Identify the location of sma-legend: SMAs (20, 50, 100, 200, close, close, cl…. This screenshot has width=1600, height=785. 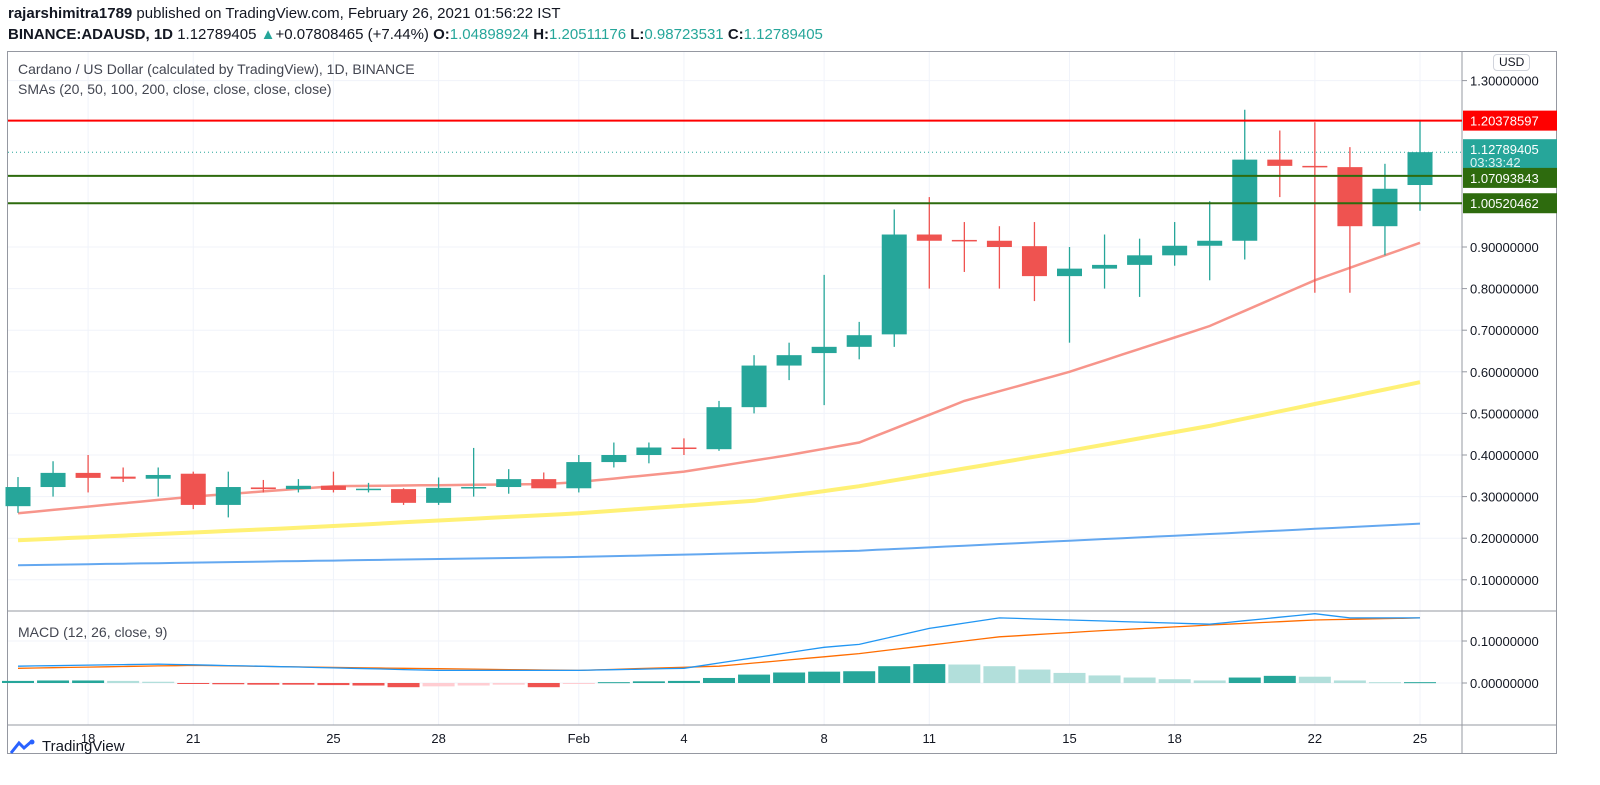
(175, 89).